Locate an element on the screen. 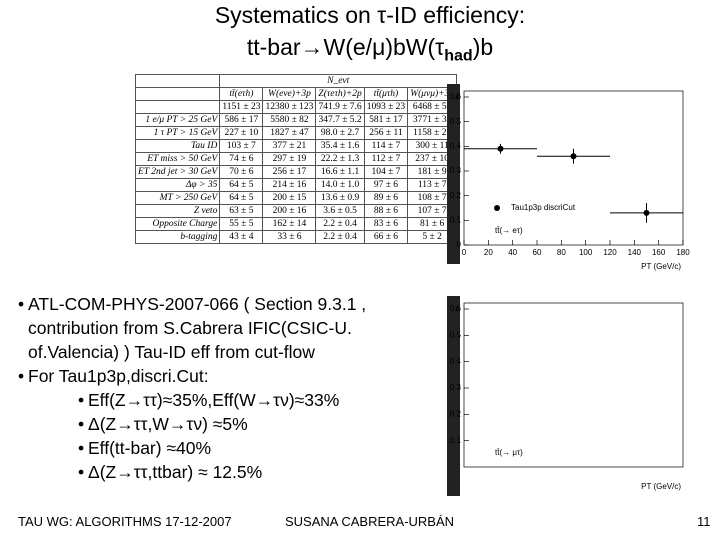  process-label: tt̄(→ eτ) is located at coordinates (509, 230).